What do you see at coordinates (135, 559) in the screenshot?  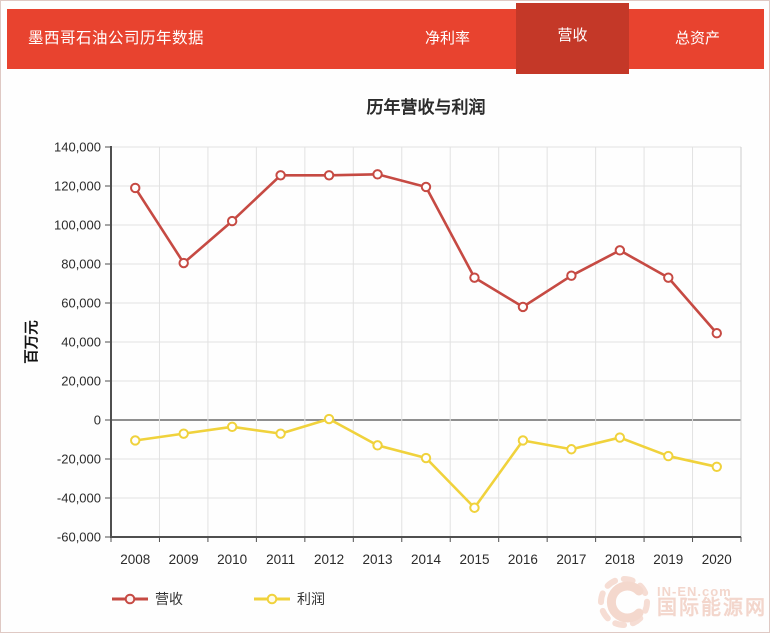 I see `svg-text: 2008` at bounding box center [135, 559].